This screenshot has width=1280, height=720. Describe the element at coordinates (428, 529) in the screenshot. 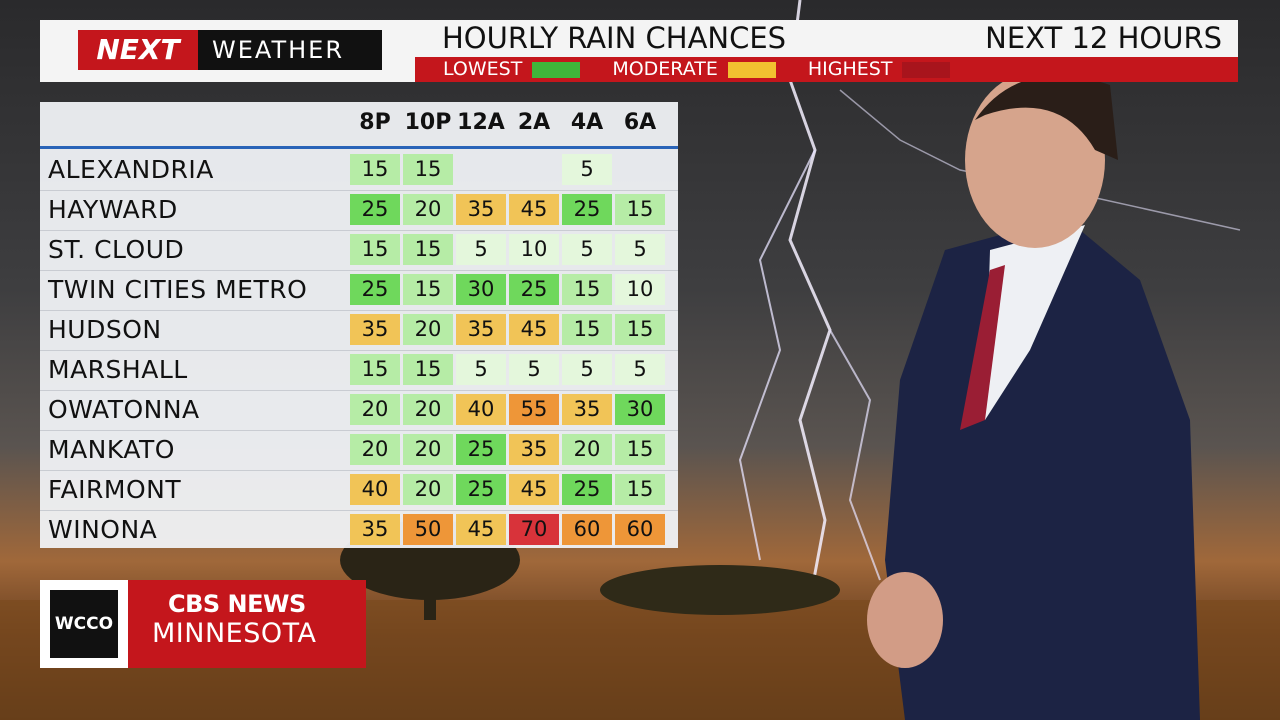

I see `rain-cell: 50` at that location.